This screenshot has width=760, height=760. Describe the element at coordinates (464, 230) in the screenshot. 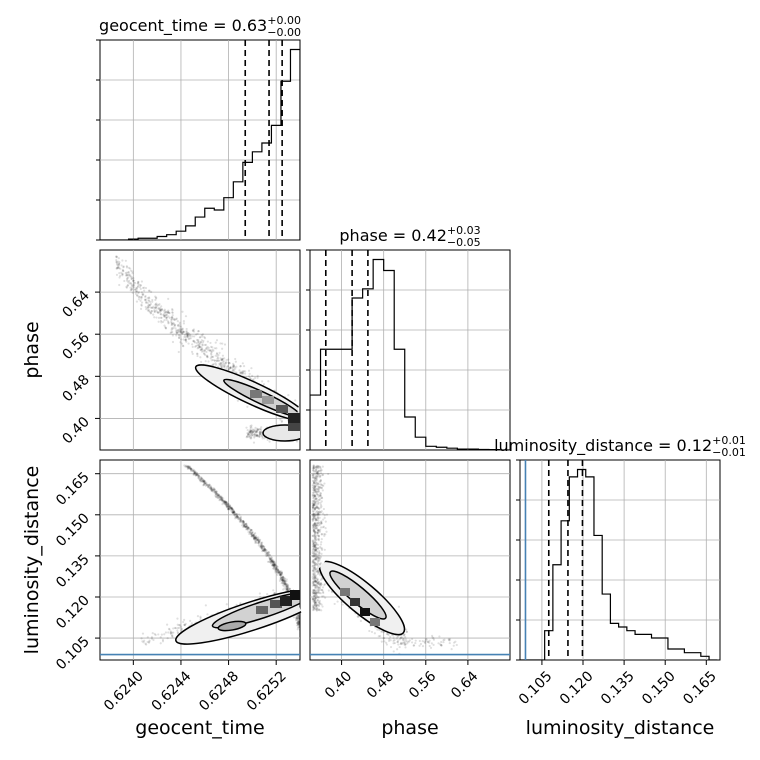

I see `title-upper-error: +0.03` at that location.